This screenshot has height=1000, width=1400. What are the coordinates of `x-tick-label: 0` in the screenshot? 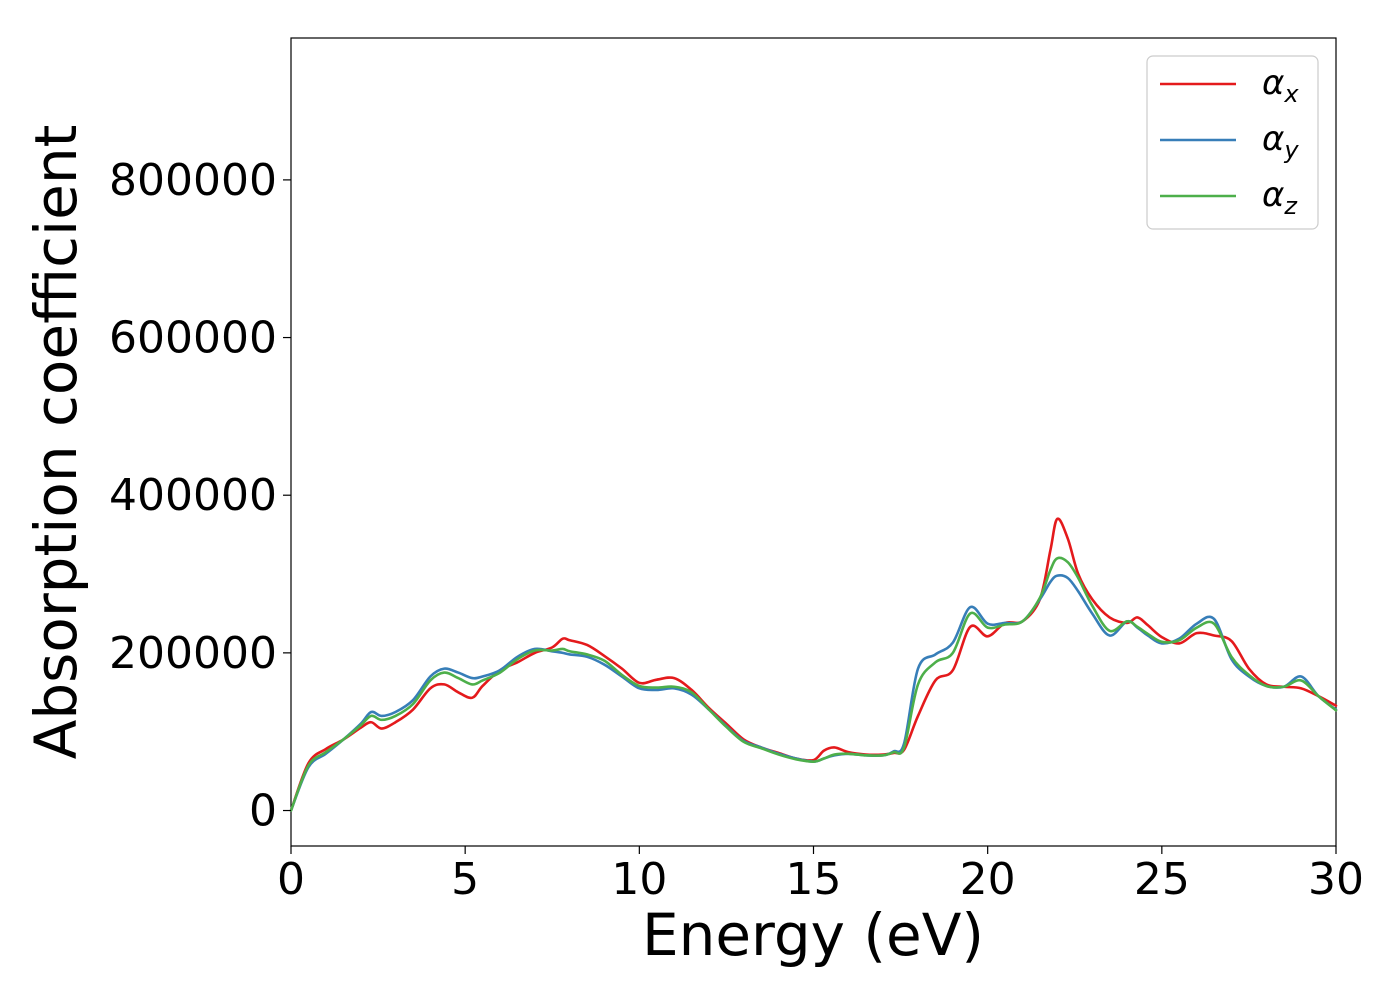 It's located at (291, 879).